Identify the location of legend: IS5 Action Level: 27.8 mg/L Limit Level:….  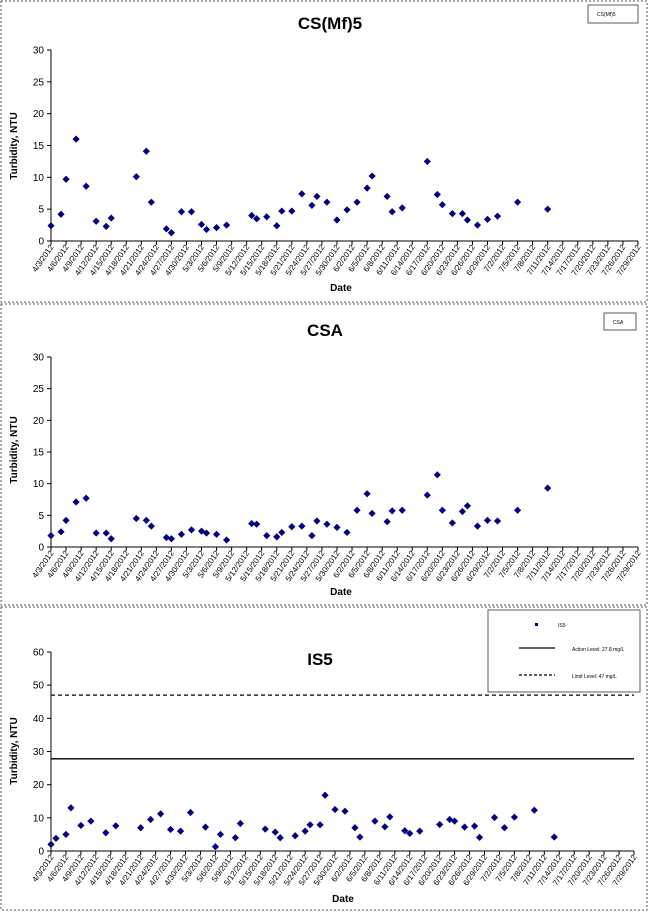
(564, 651).